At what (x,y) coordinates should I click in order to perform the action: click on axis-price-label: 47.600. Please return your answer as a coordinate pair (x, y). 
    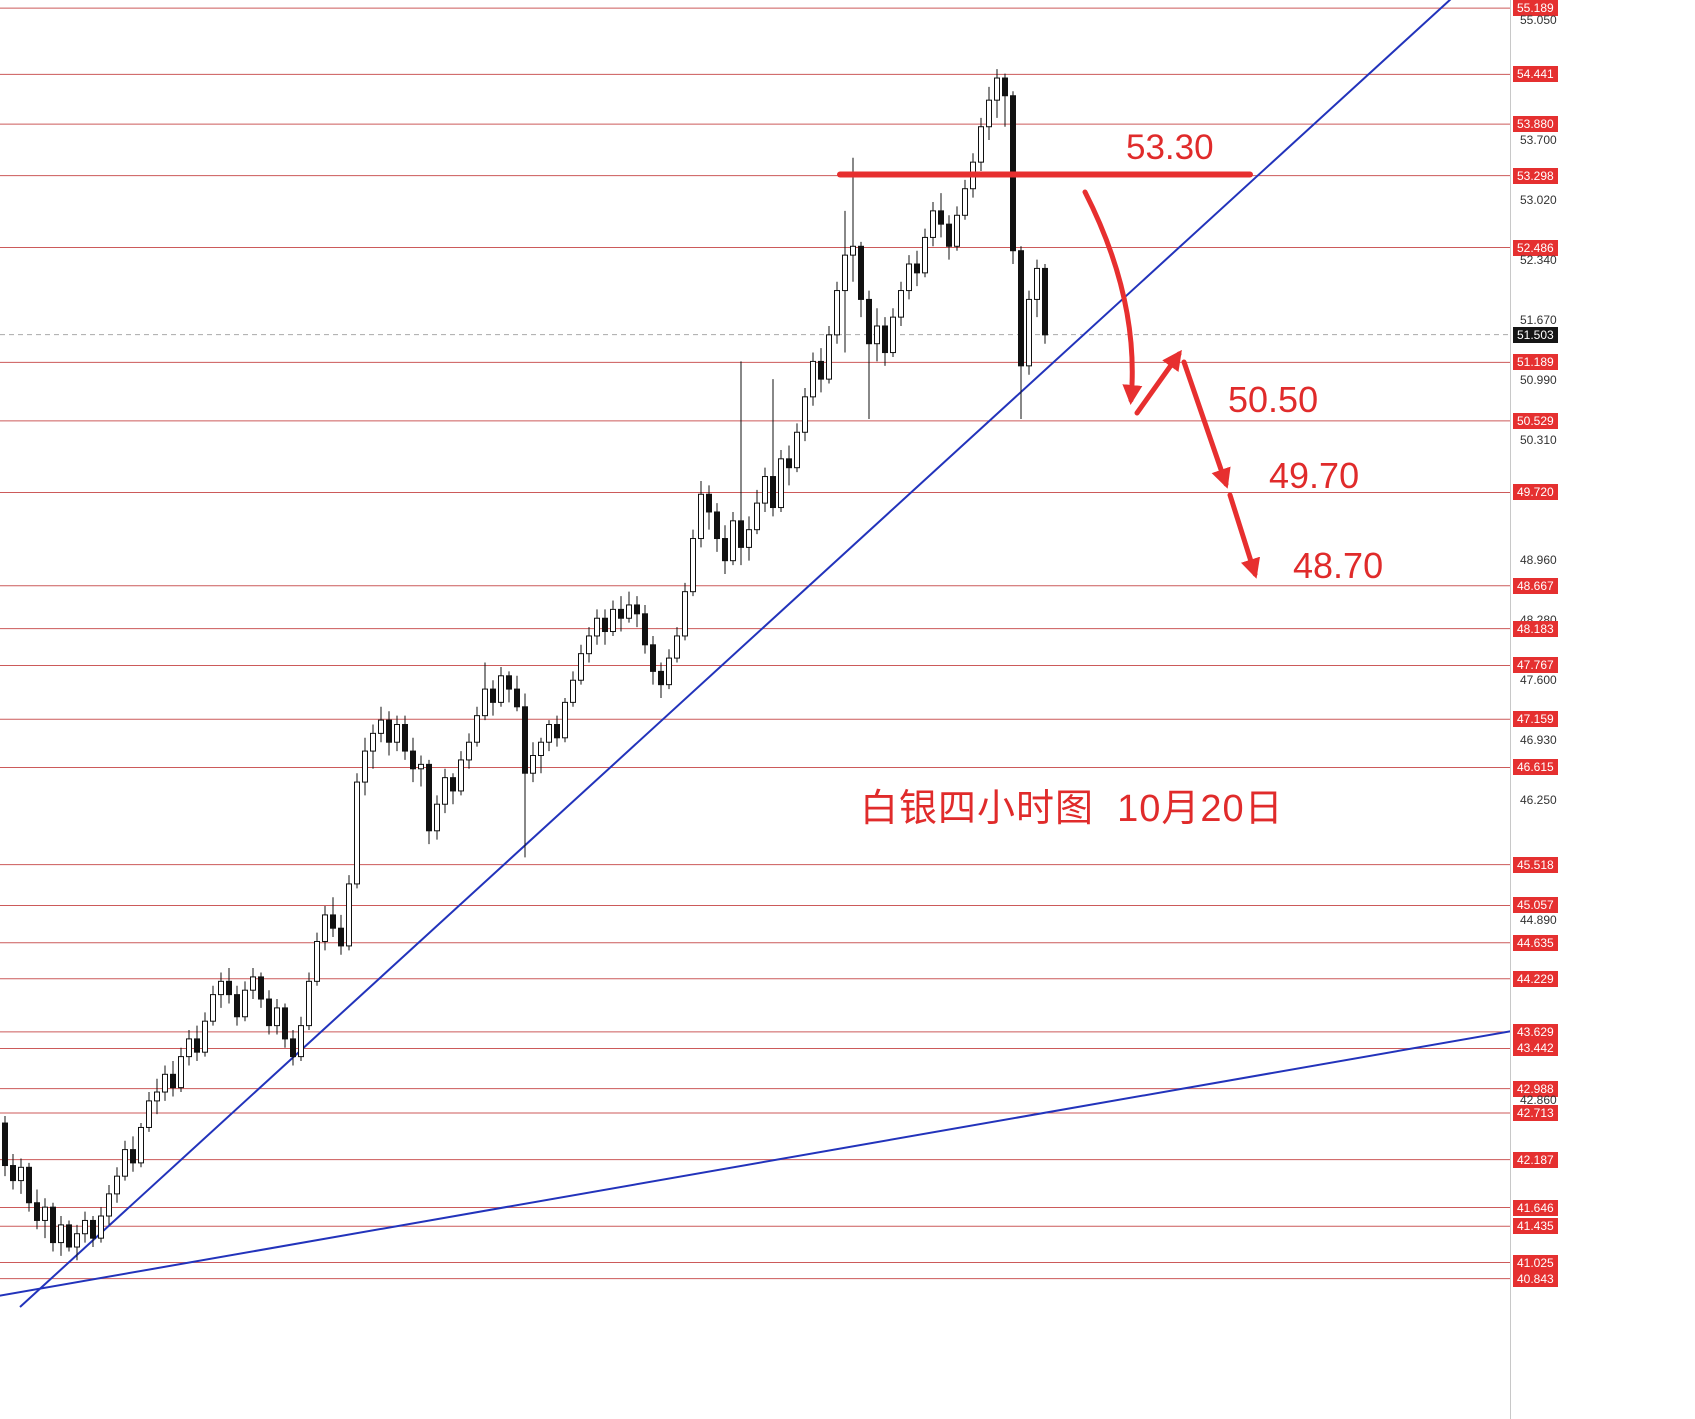
    Looking at the image, I should click on (1538, 680).